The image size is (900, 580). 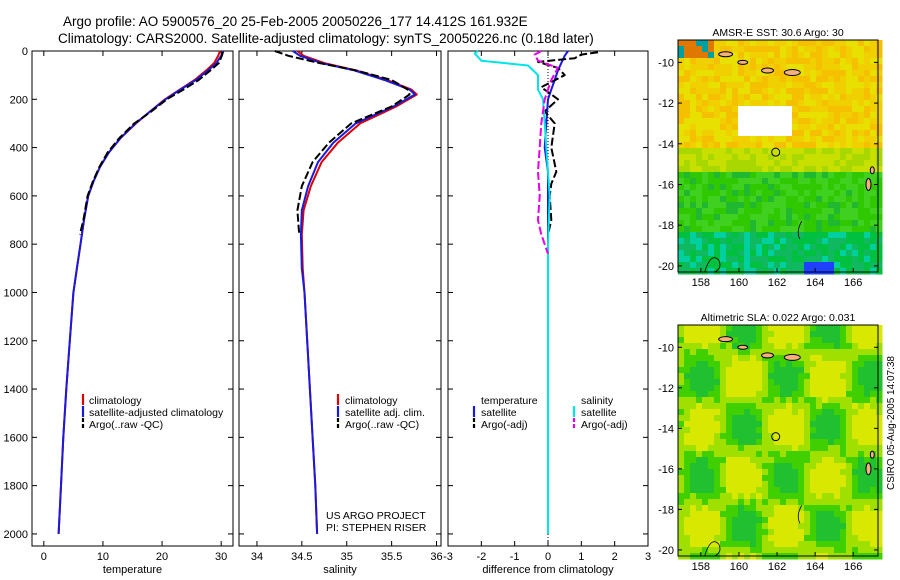 What do you see at coordinates (16, 535) in the screenshot?
I see `y-tick-label: 2000` at bounding box center [16, 535].